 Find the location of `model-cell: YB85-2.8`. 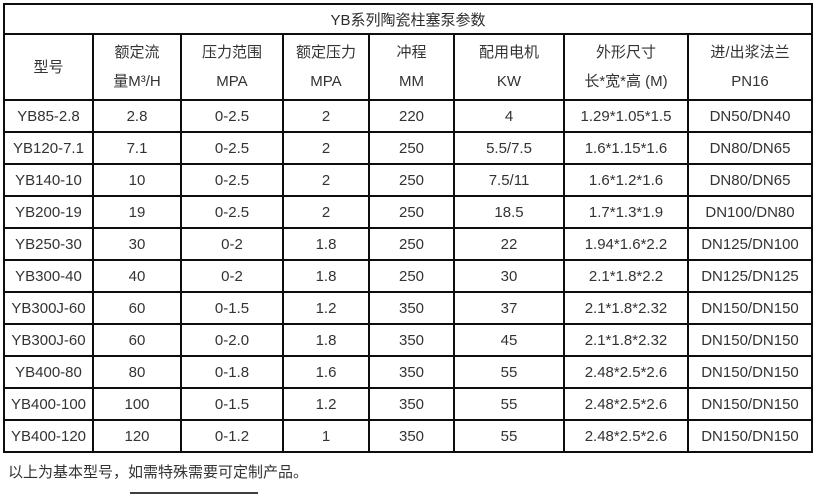

model-cell: YB85-2.8 is located at coordinates (48, 116).